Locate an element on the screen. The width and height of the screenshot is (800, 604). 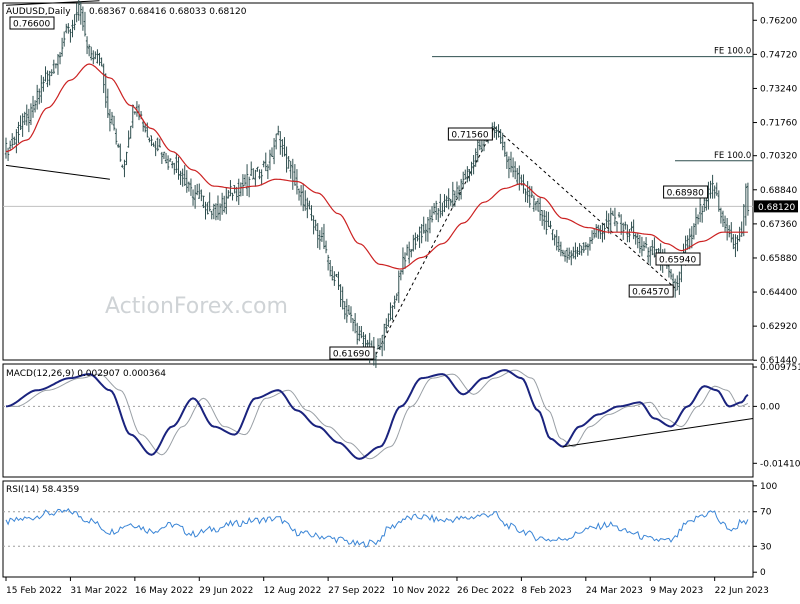
date-tick-label: 8 Feb 2023 is located at coordinates (546, 591).